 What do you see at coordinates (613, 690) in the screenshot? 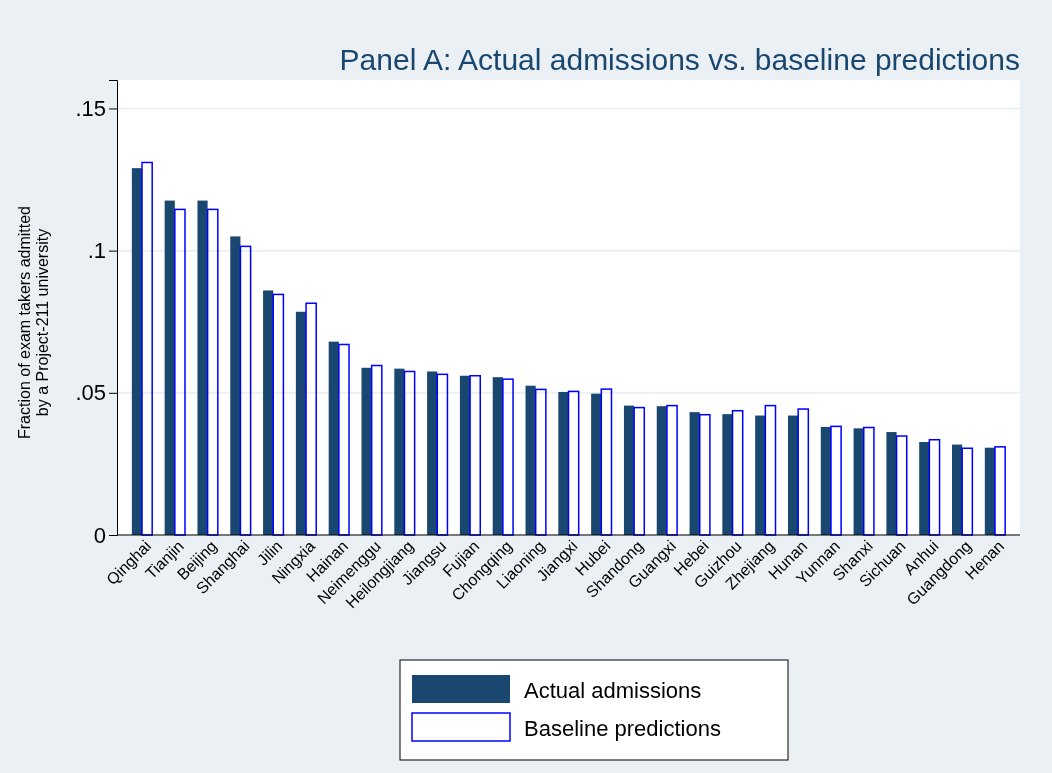
I see `legend-label: Actual admissions` at bounding box center [613, 690].